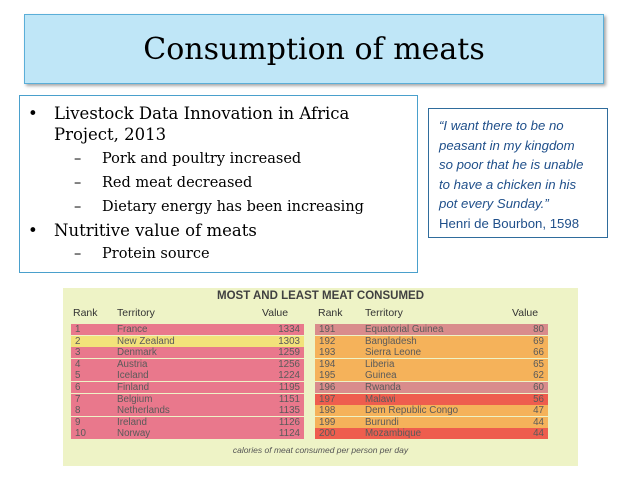 This screenshot has width=638, height=479. What do you see at coordinates (380, 364) in the screenshot?
I see `territory-cell: Liberia` at bounding box center [380, 364].